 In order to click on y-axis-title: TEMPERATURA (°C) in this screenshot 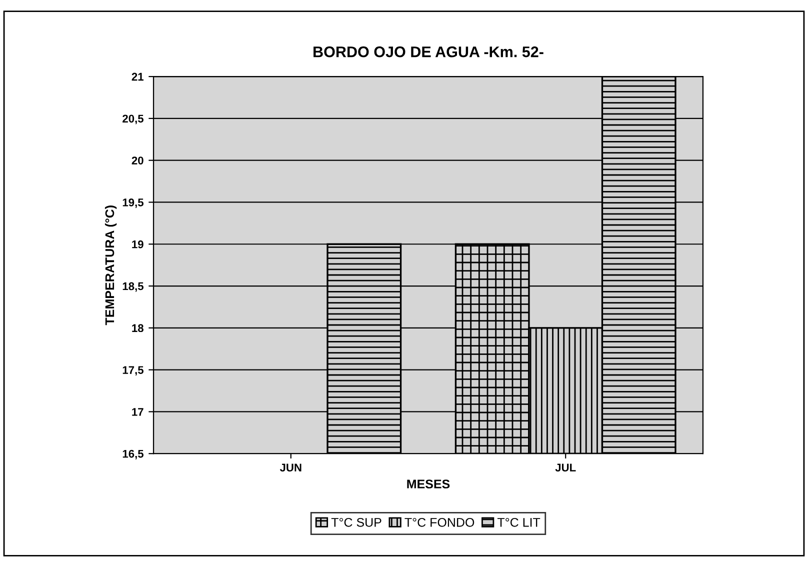, I will do `click(110, 266)`.